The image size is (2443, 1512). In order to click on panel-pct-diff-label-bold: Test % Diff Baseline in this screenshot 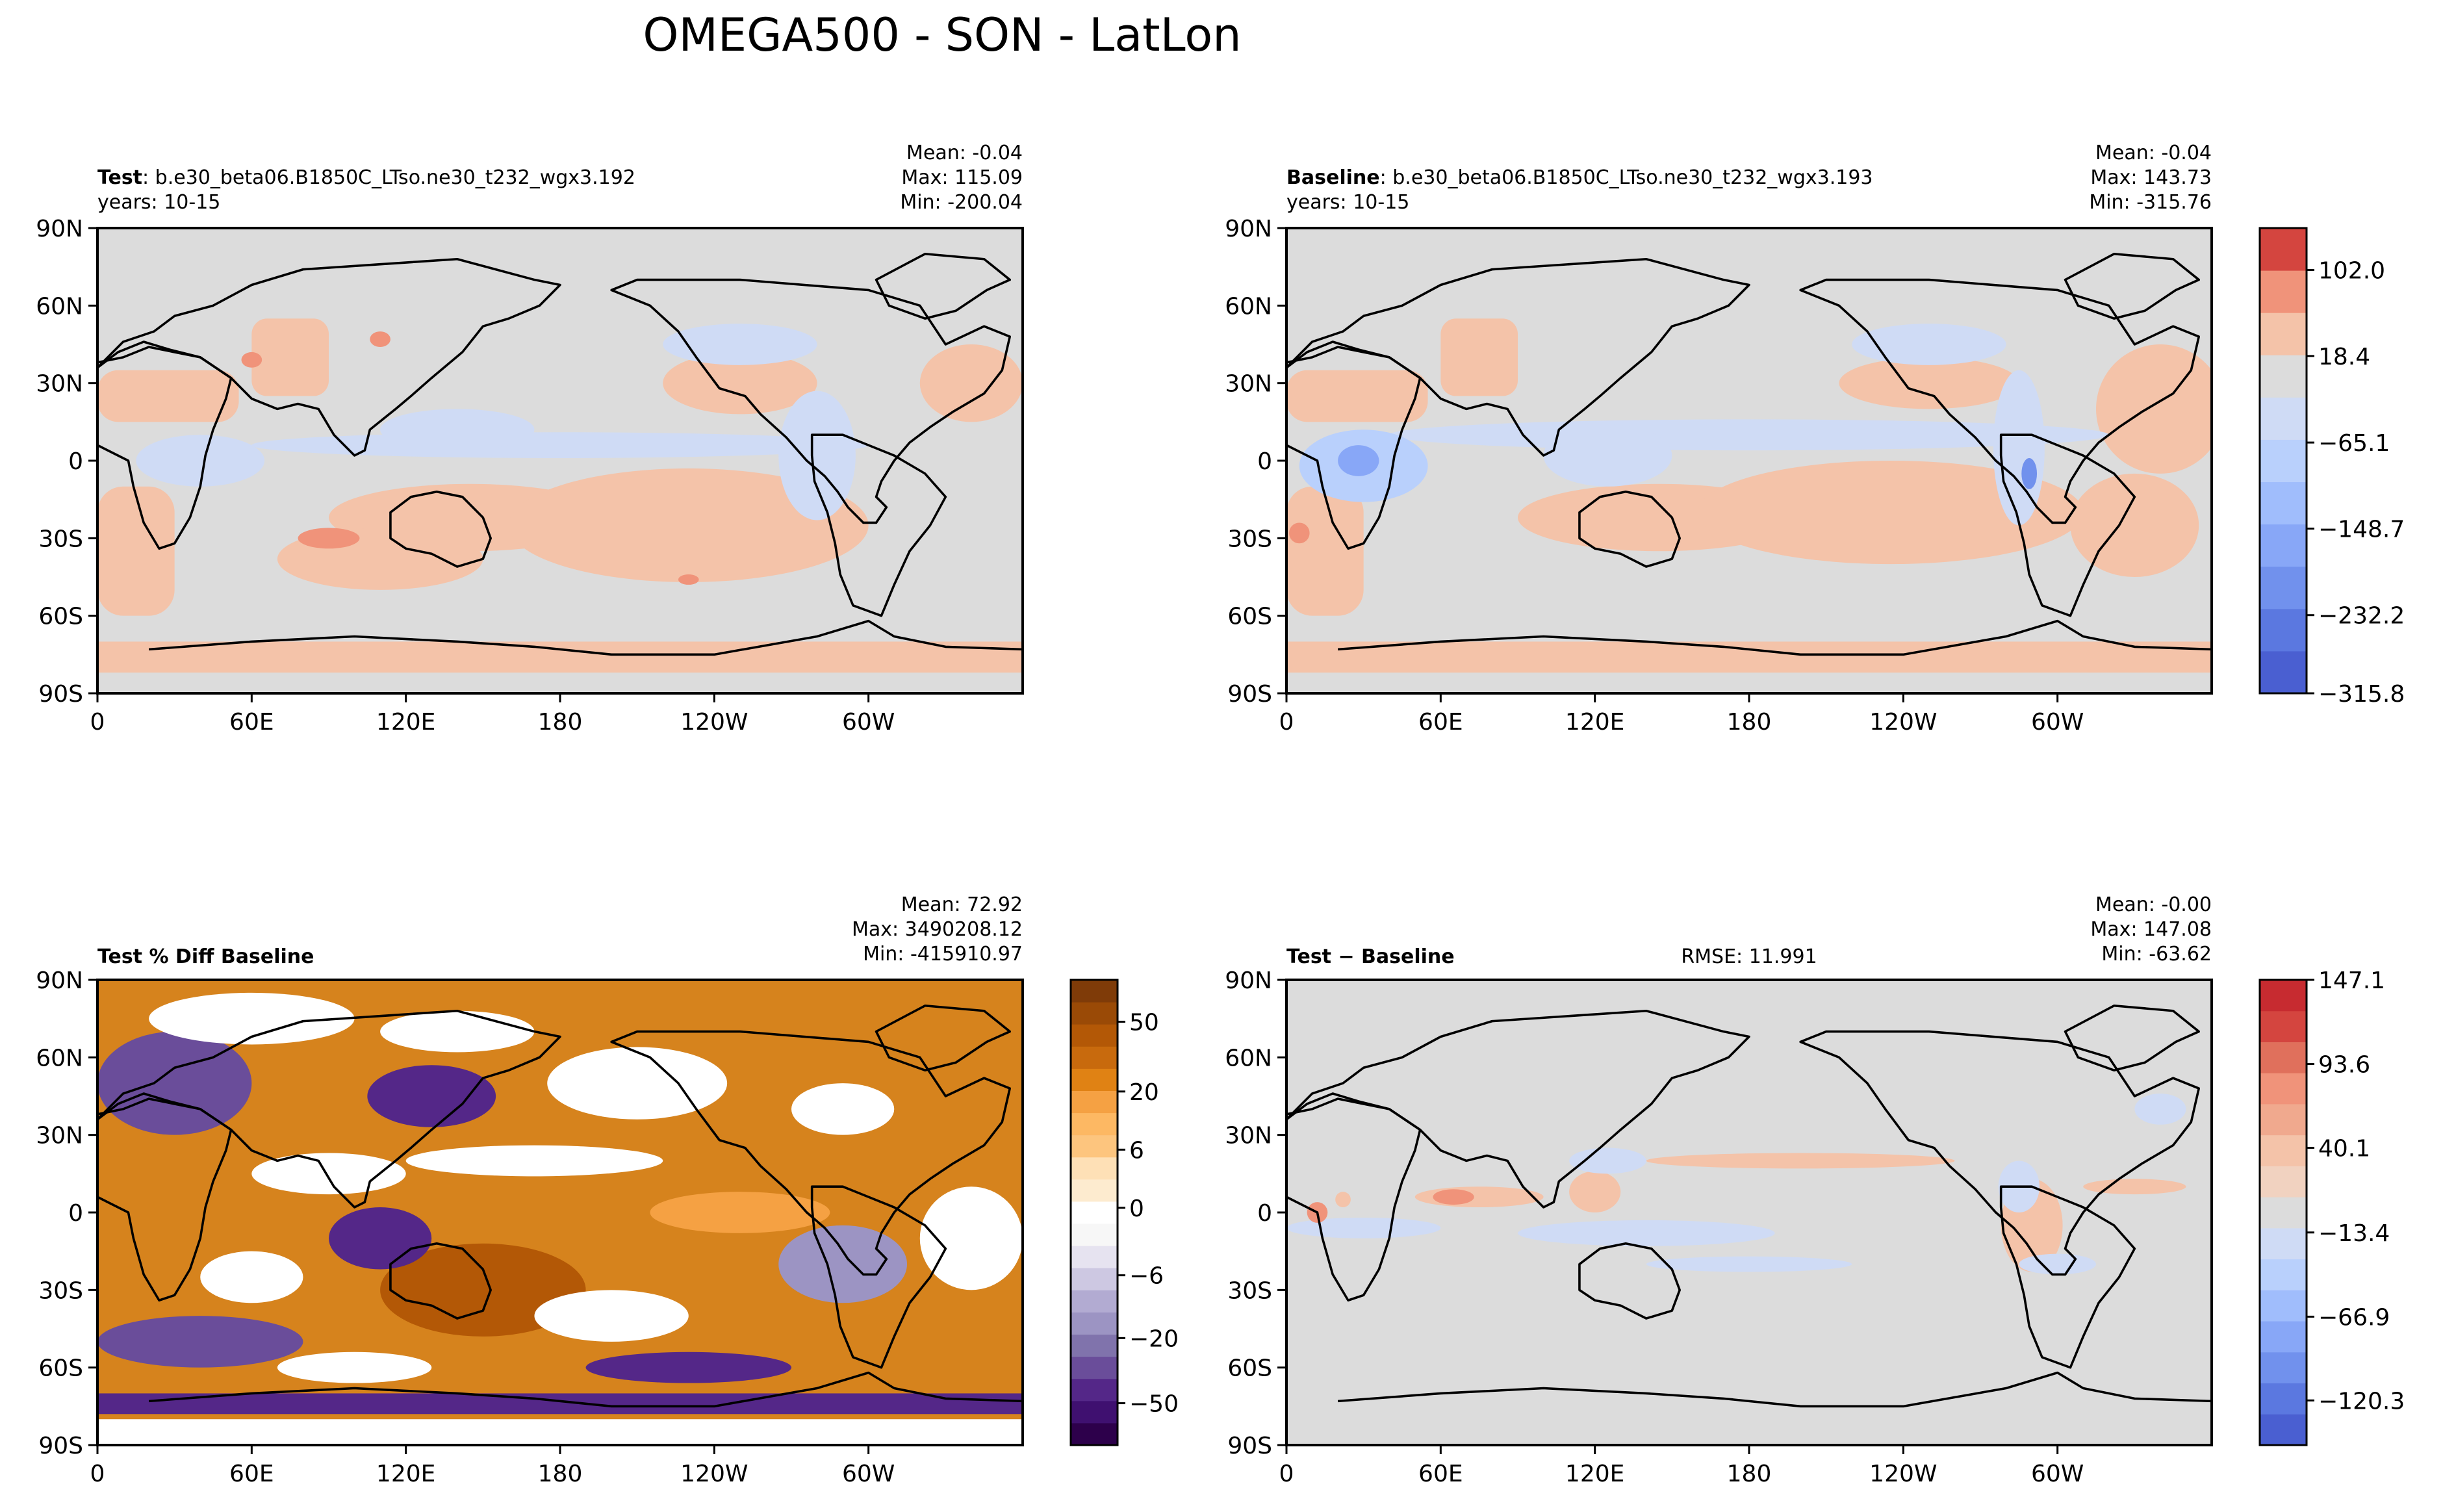, I will do `click(205, 956)`.